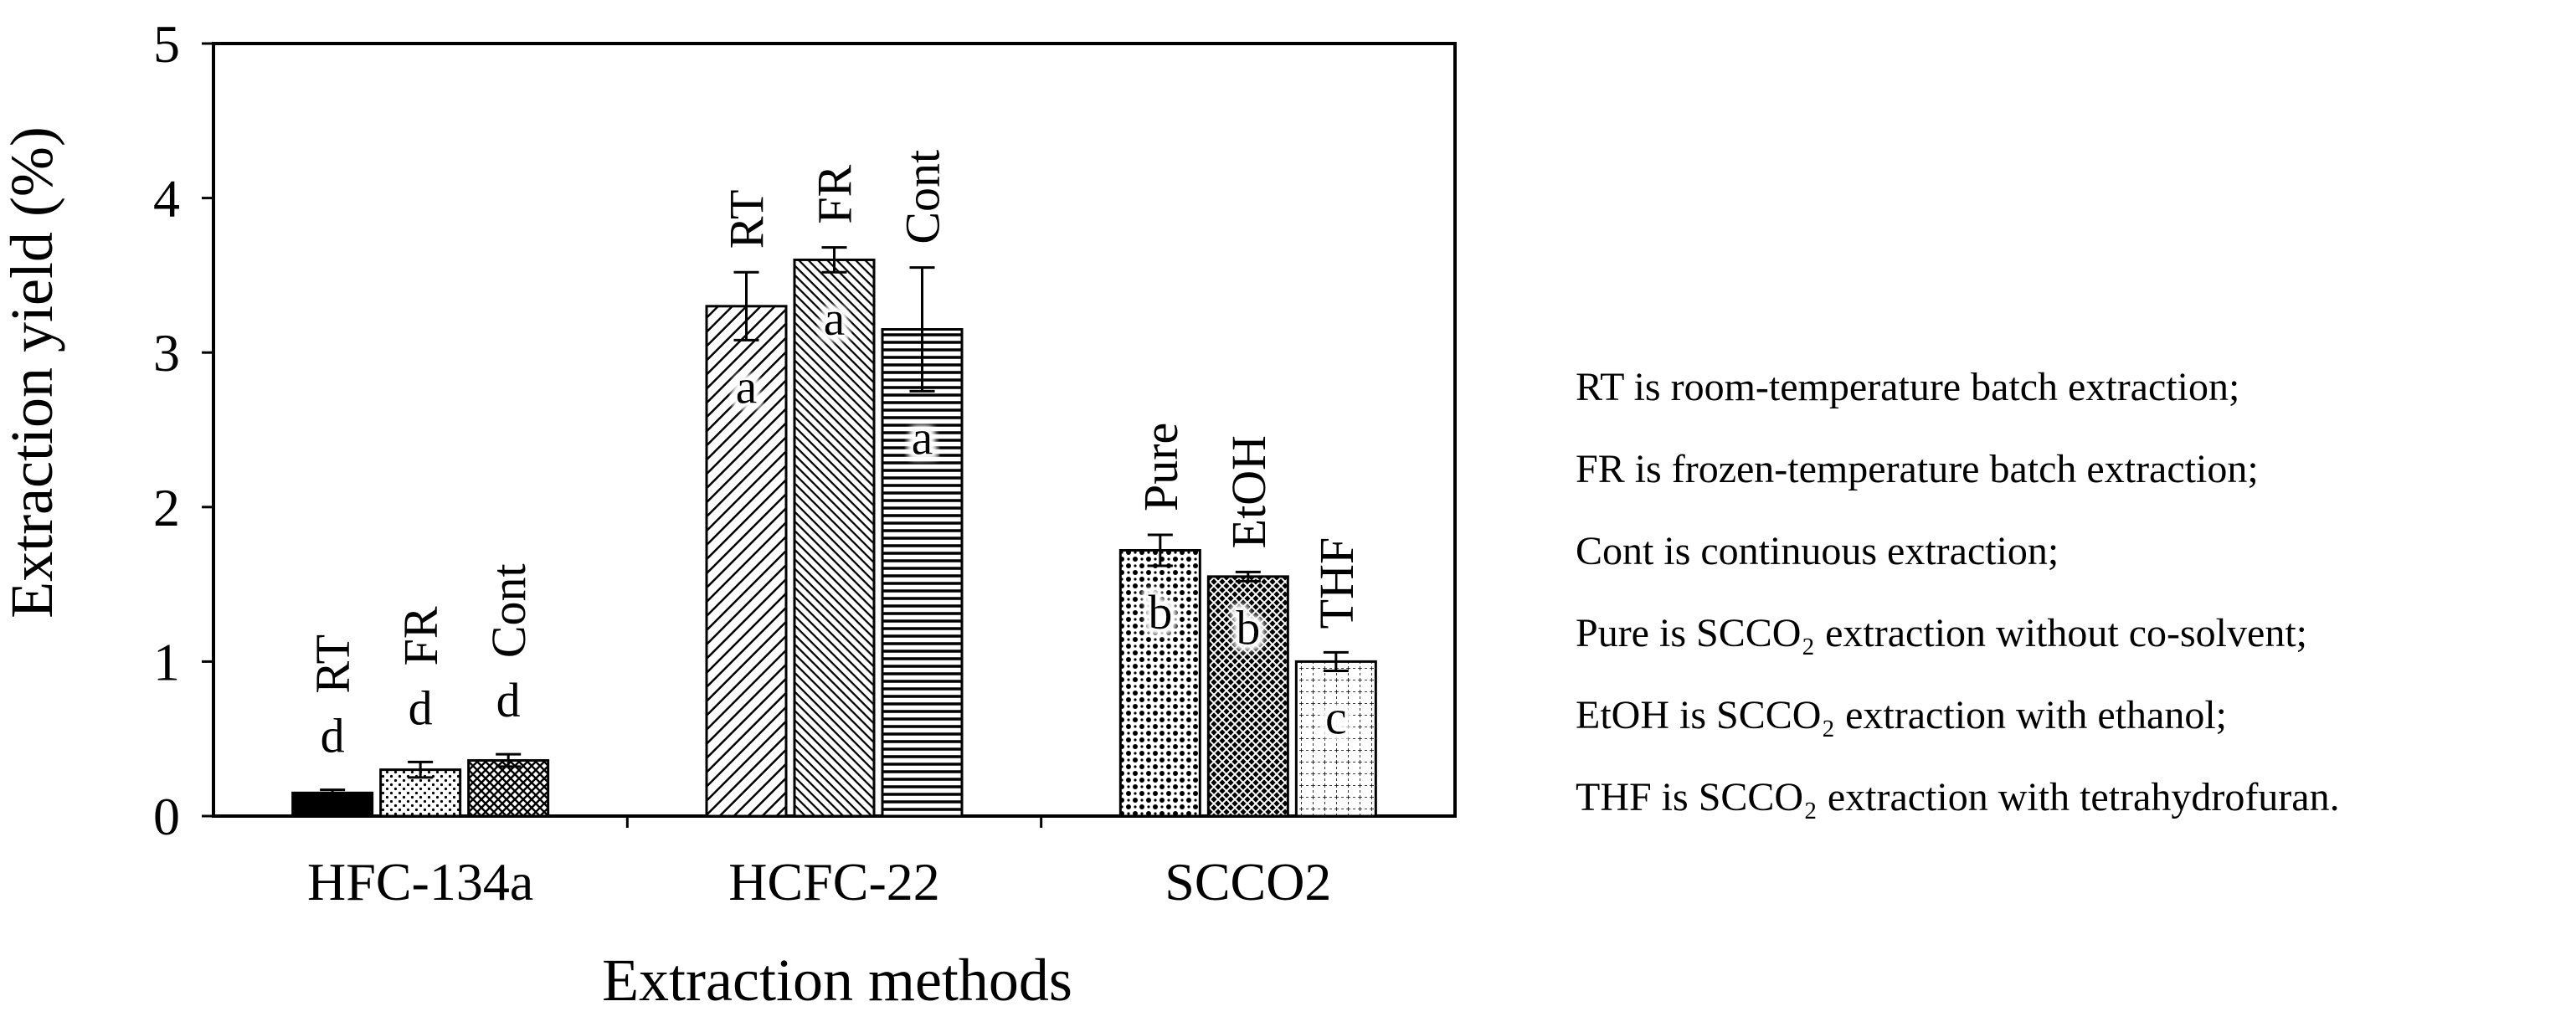 The image size is (2576, 1027). I want to click on legend-note: EtOH is SCCO₂ extraction with ethanol;, so click(1902, 715).